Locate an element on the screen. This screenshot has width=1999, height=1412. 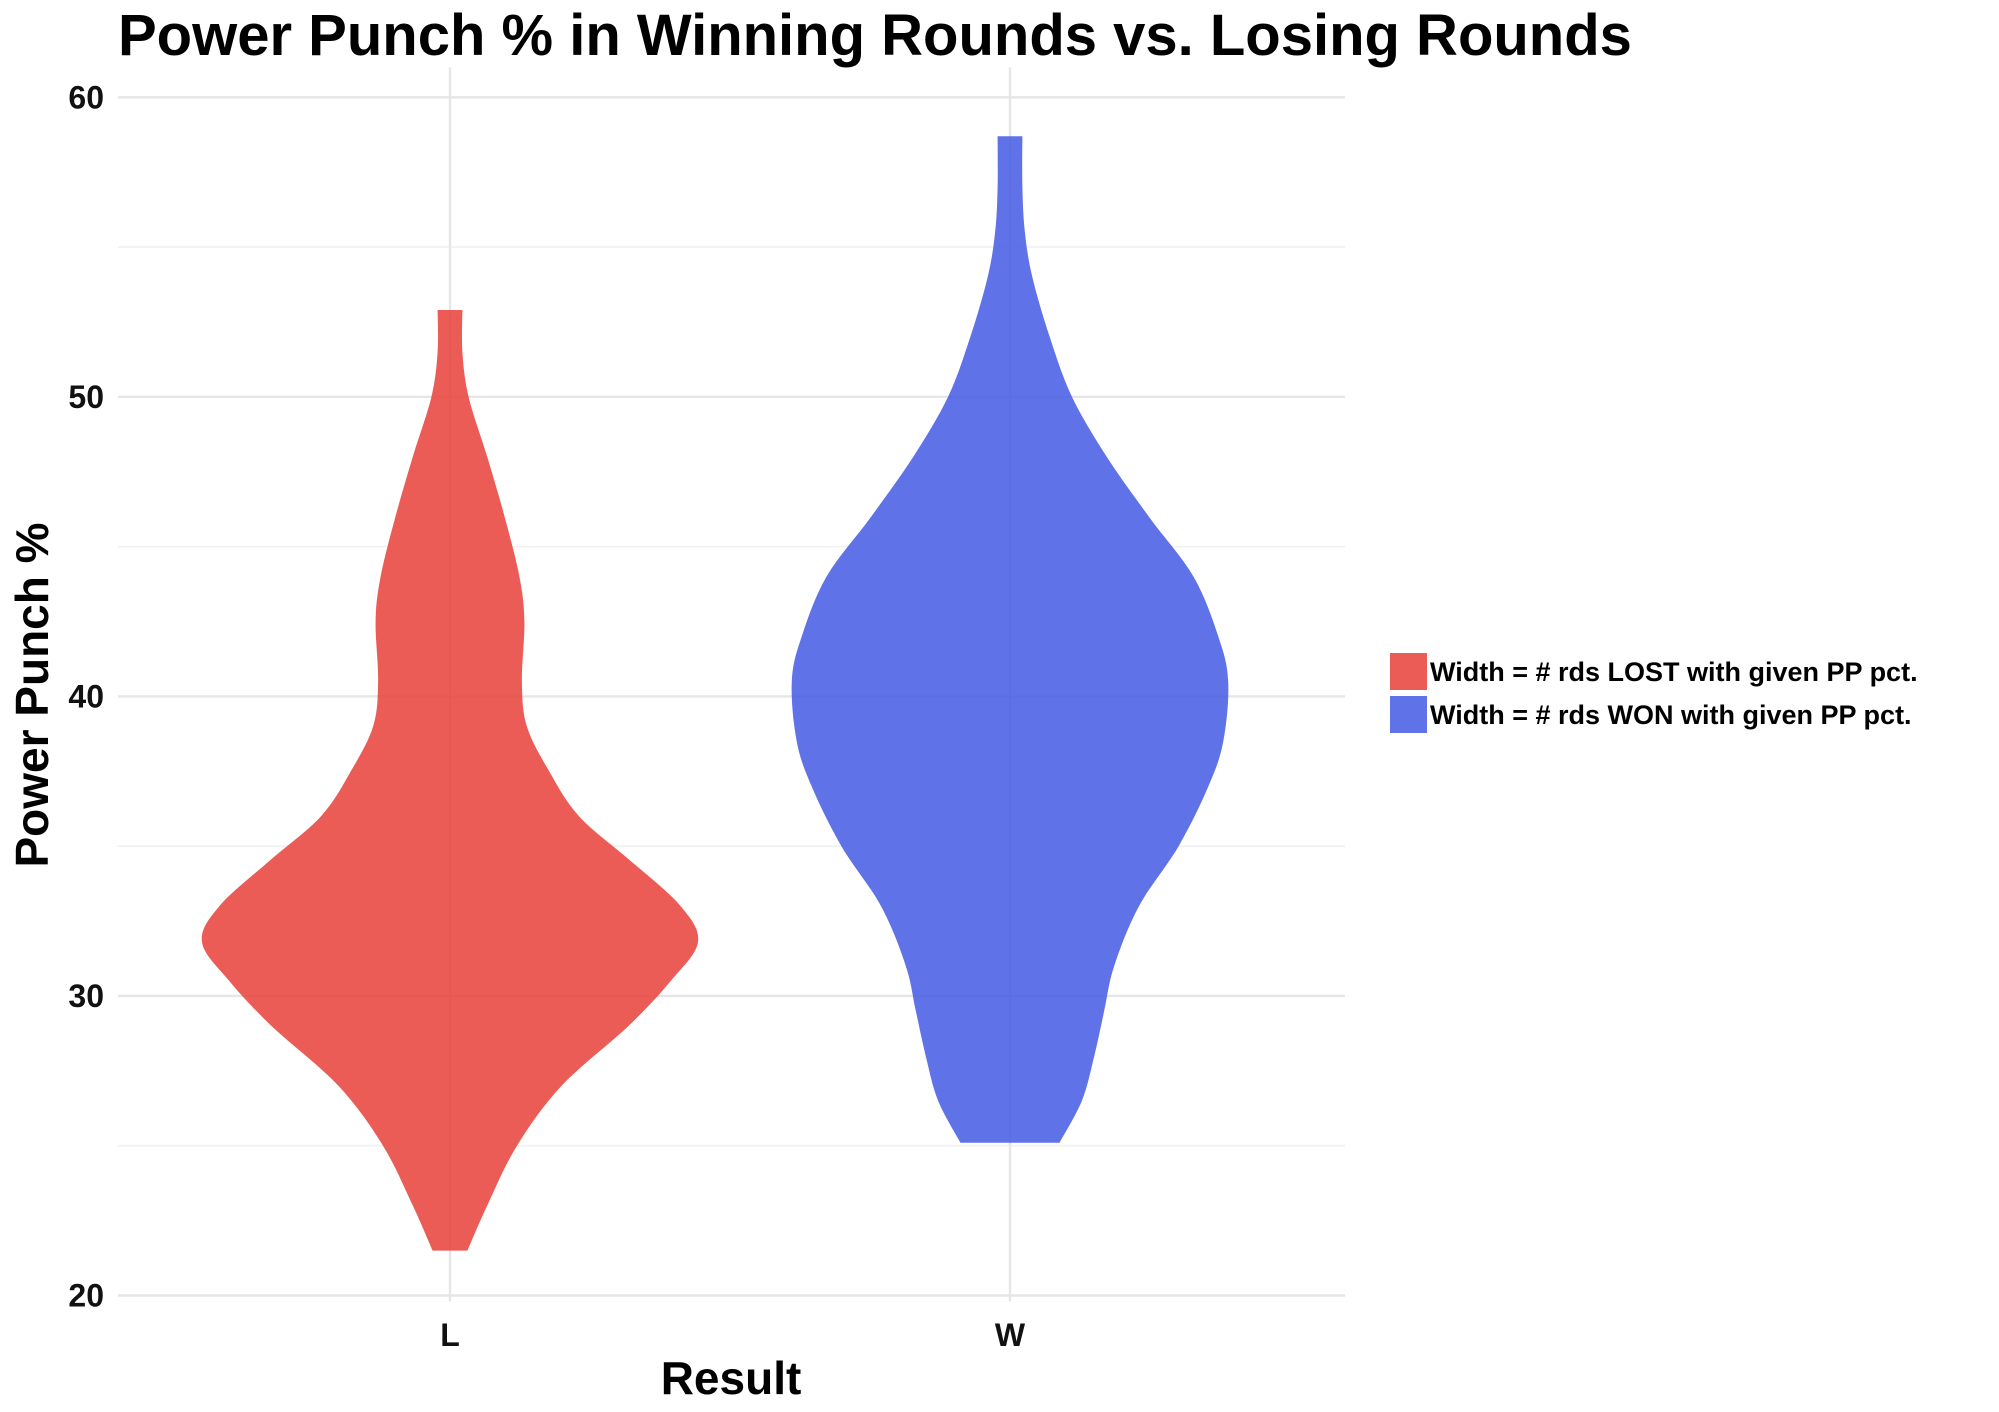
legend-label-won: Width = # rds WON with given PP pct. is located at coordinates (1671, 715).